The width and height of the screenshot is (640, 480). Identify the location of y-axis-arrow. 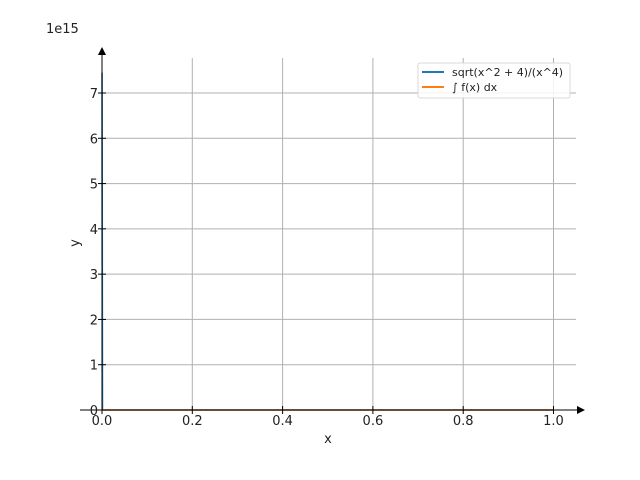
(102, 51).